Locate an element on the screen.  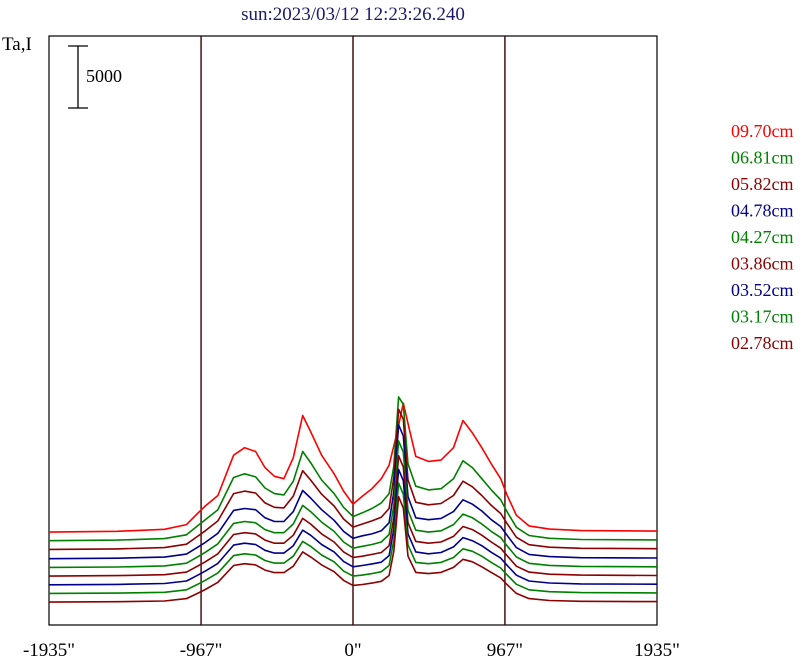
y-axis-label: Ta,I is located at coordinates (17, 44).